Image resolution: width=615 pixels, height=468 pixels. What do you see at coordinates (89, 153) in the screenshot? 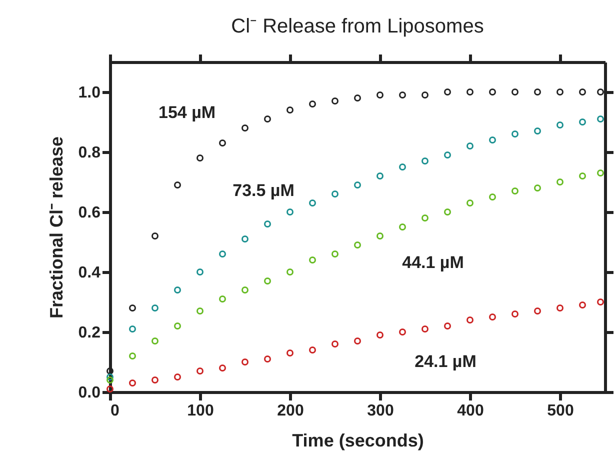
I see `y-tick-label: 0.8` at bounding box center [89, 153].